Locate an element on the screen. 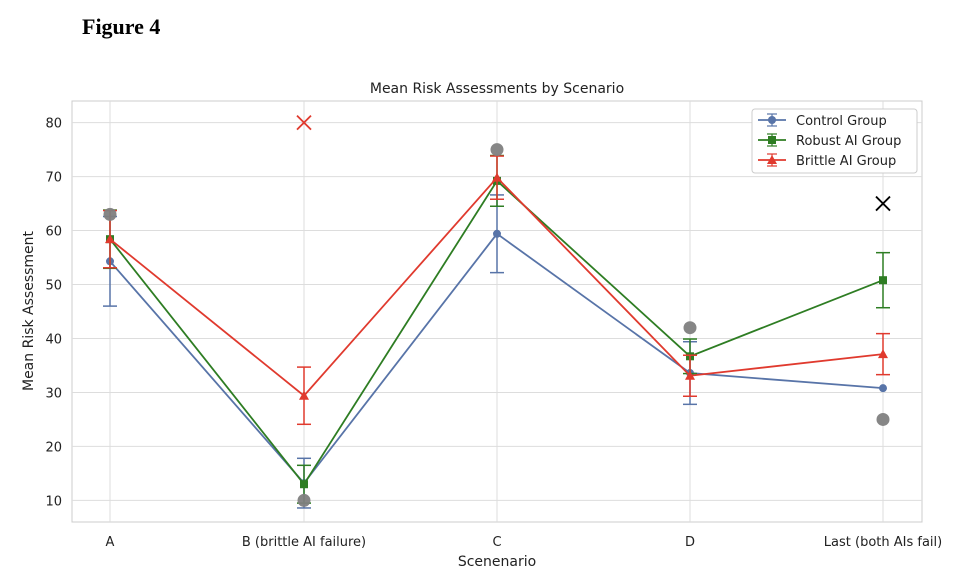 The image size is (968, 576). y-tick-label: 80 is located at coordinates (53, 124).